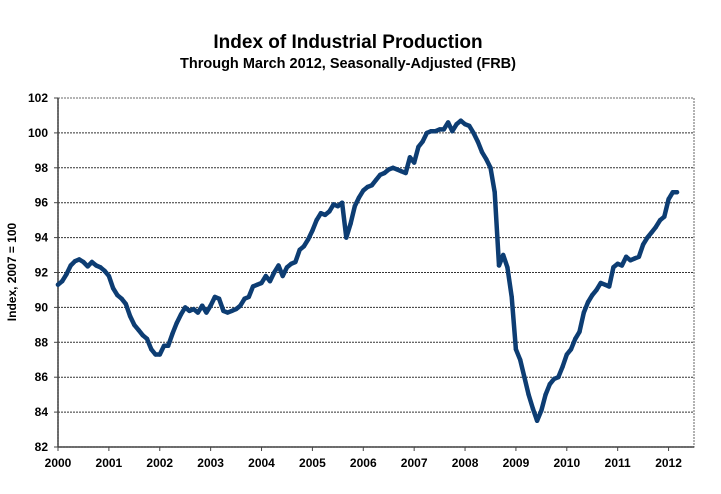  What do you see at coordinates (668, 463) in the screenshot?
I see `x-tick-label: 2012` at bounding box center [668, 463].